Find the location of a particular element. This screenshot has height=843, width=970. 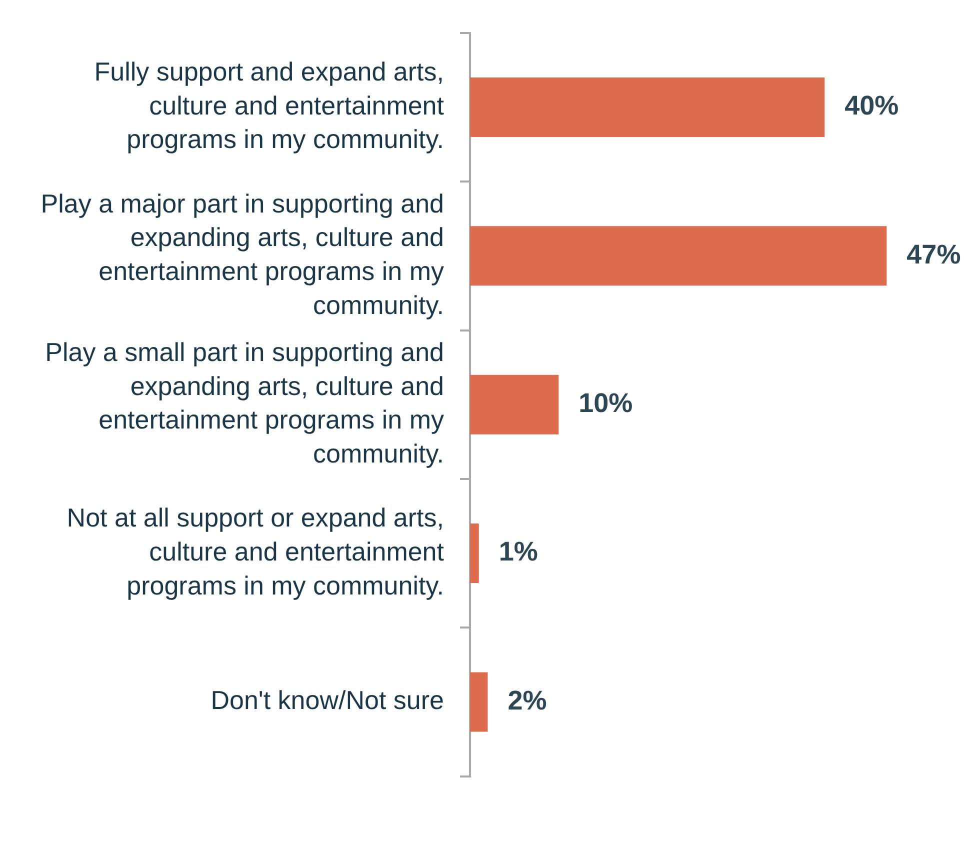

y-tick-label: Not at all support or expand arts, culture and entertainment programs in my community. is located at coordinates (255, 551).